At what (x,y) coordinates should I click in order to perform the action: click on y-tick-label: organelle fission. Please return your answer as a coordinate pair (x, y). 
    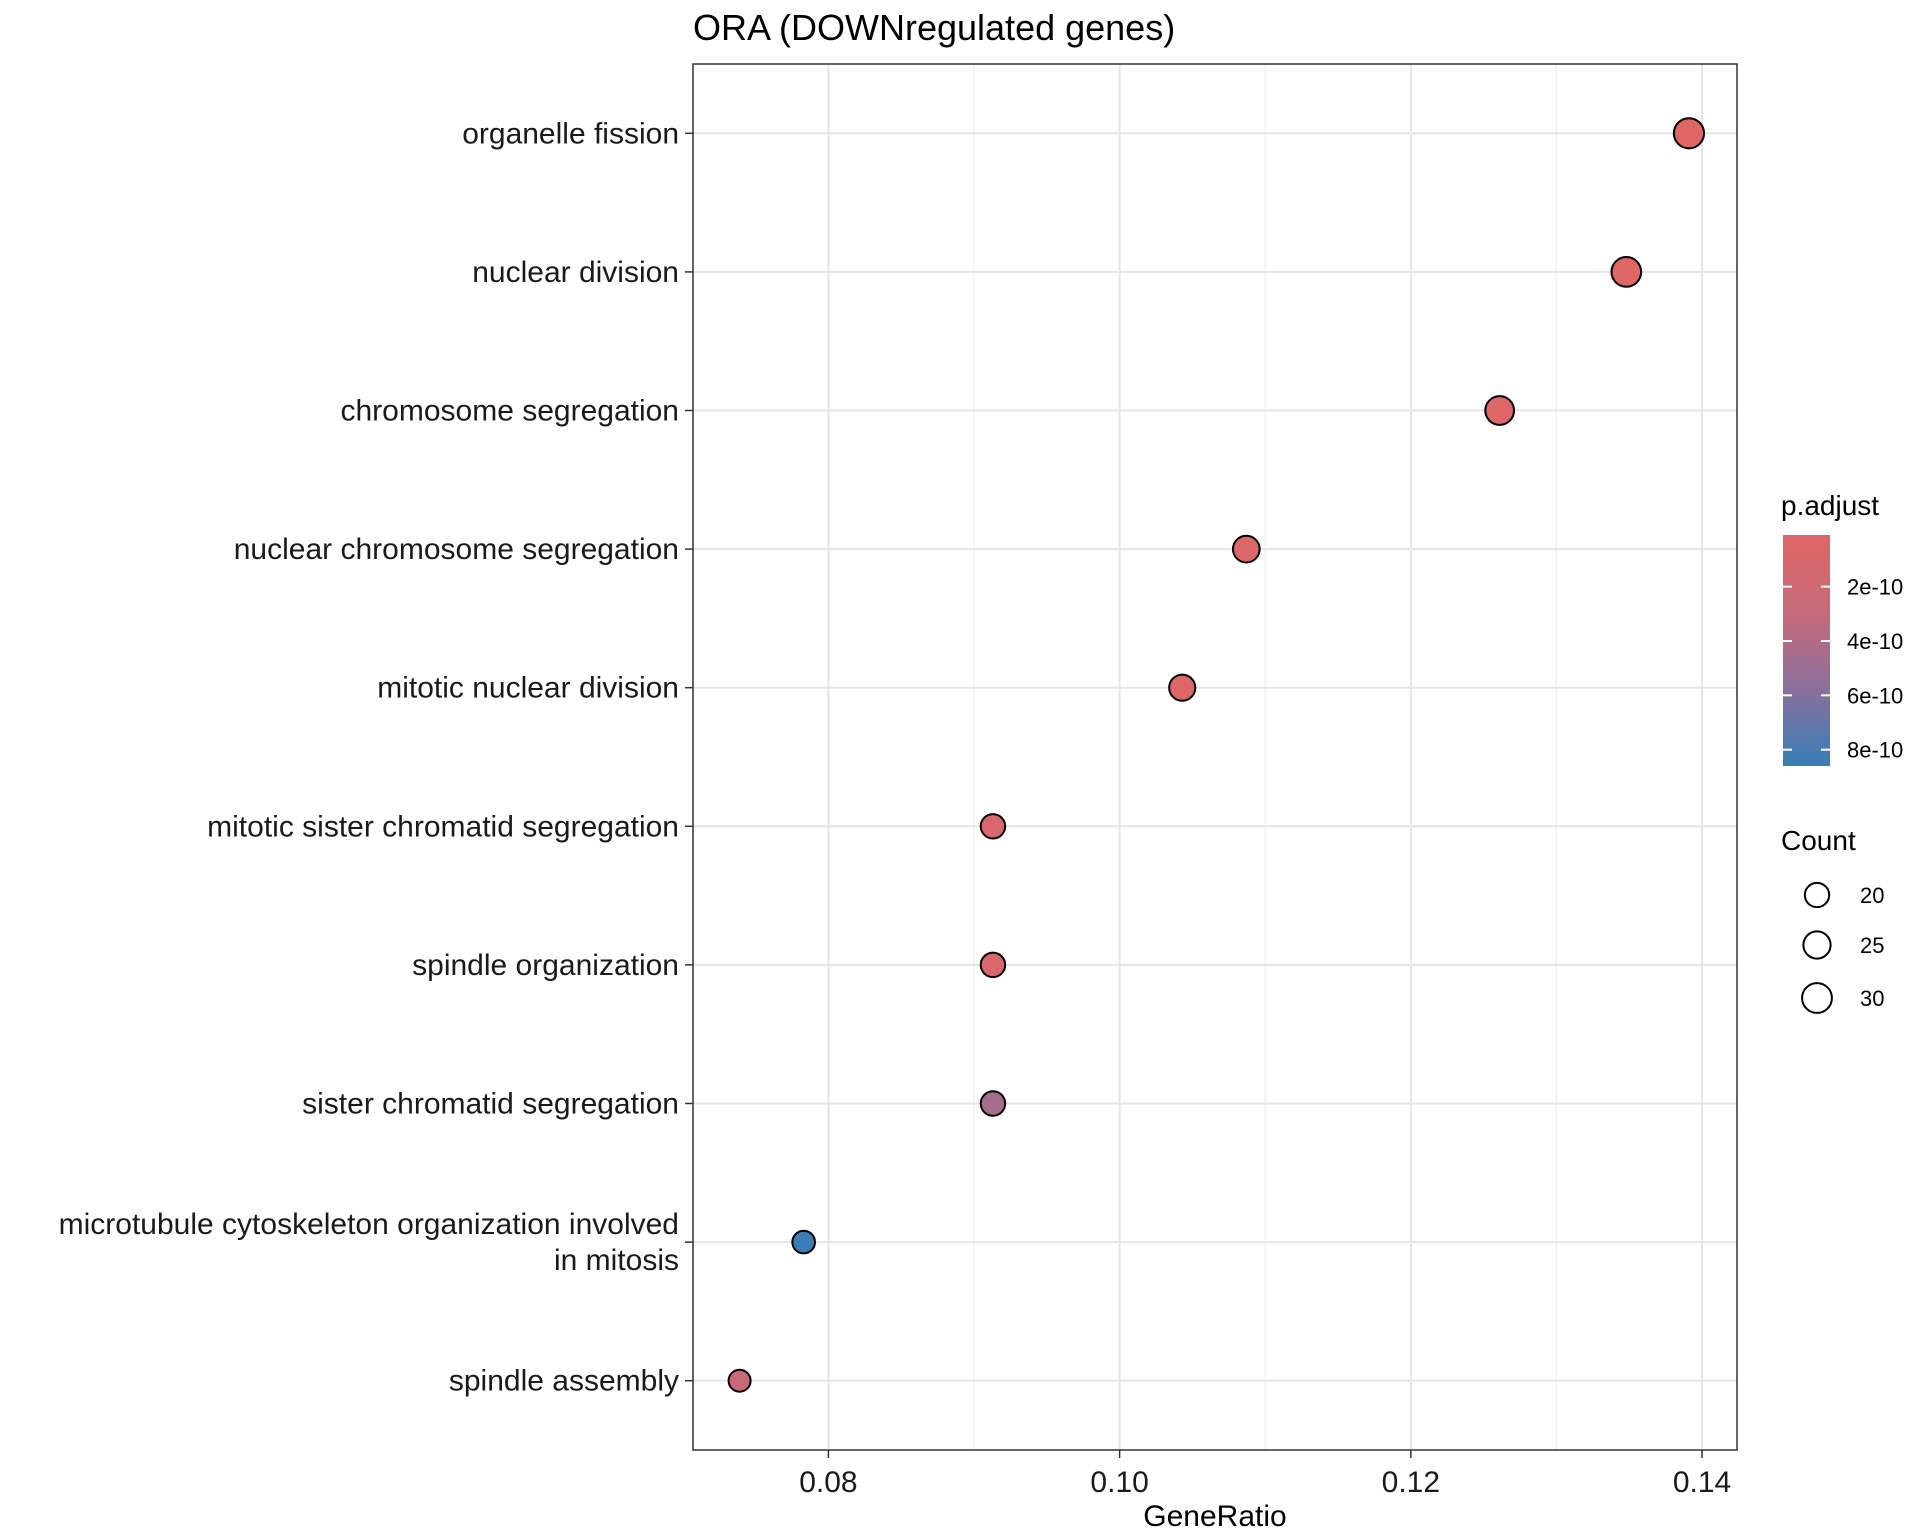
    Looking at the image, I should click on (570, 133).